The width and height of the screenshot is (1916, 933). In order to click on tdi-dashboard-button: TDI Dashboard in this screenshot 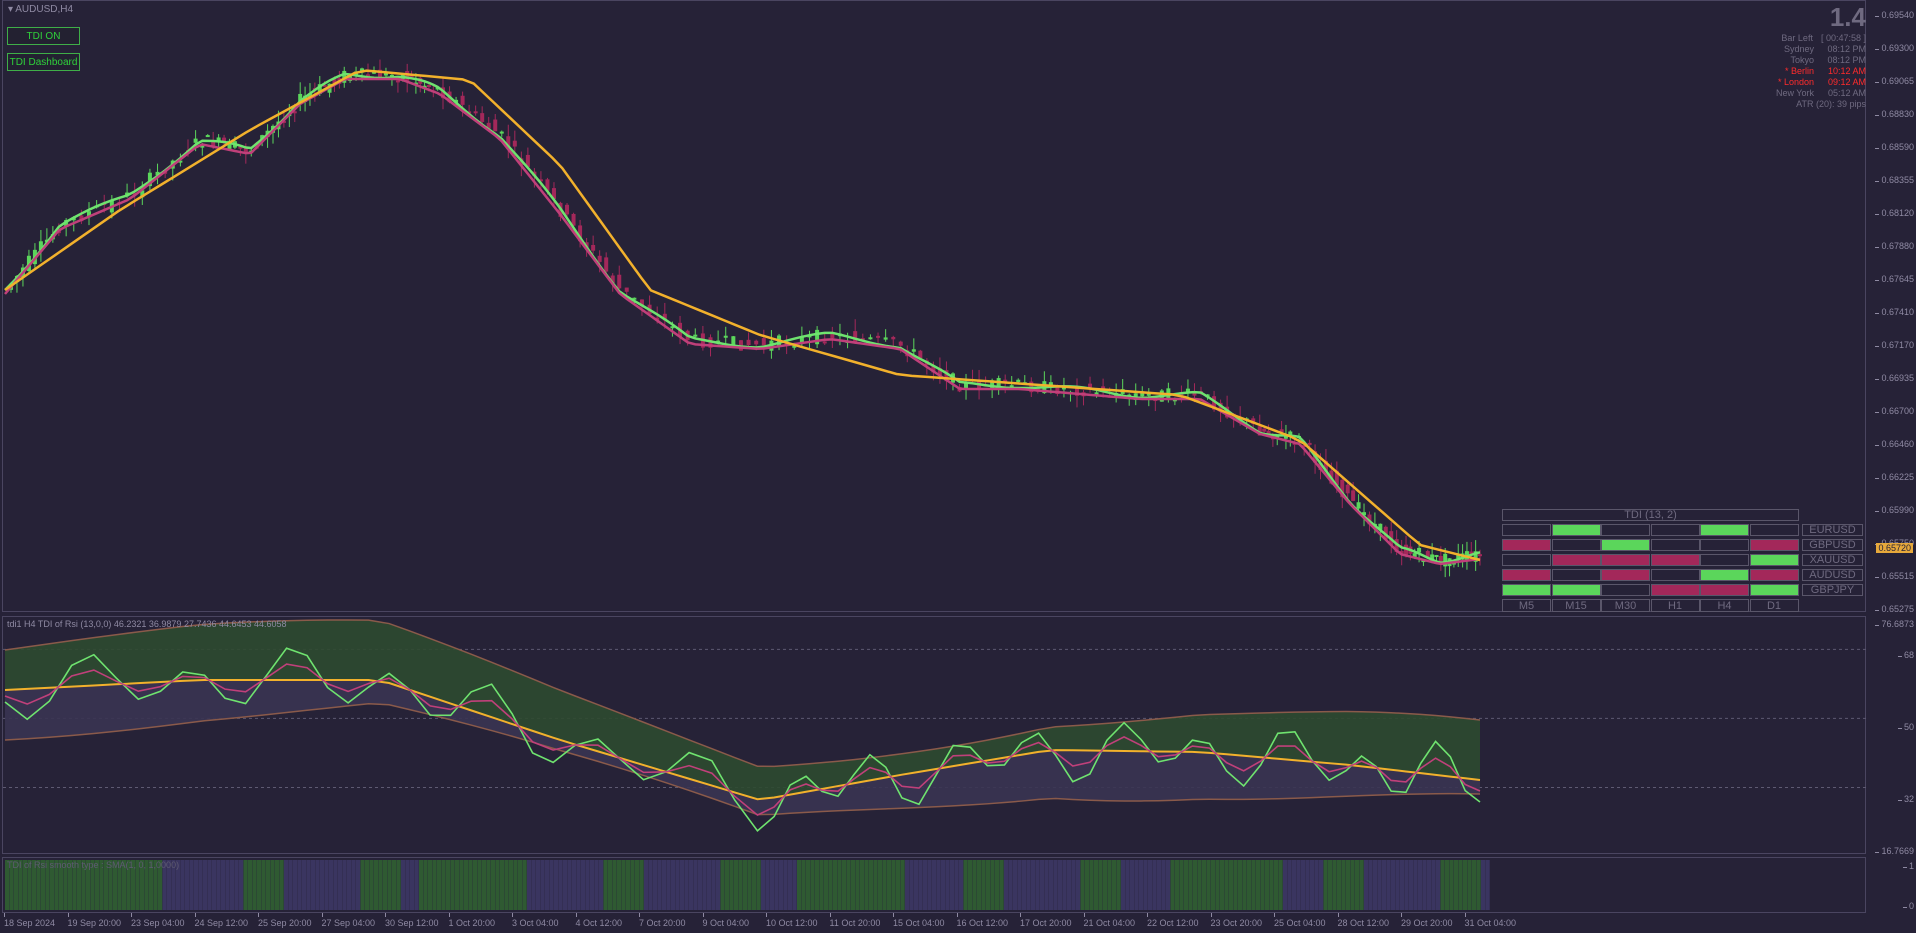, I will do `click(43, 62)`.